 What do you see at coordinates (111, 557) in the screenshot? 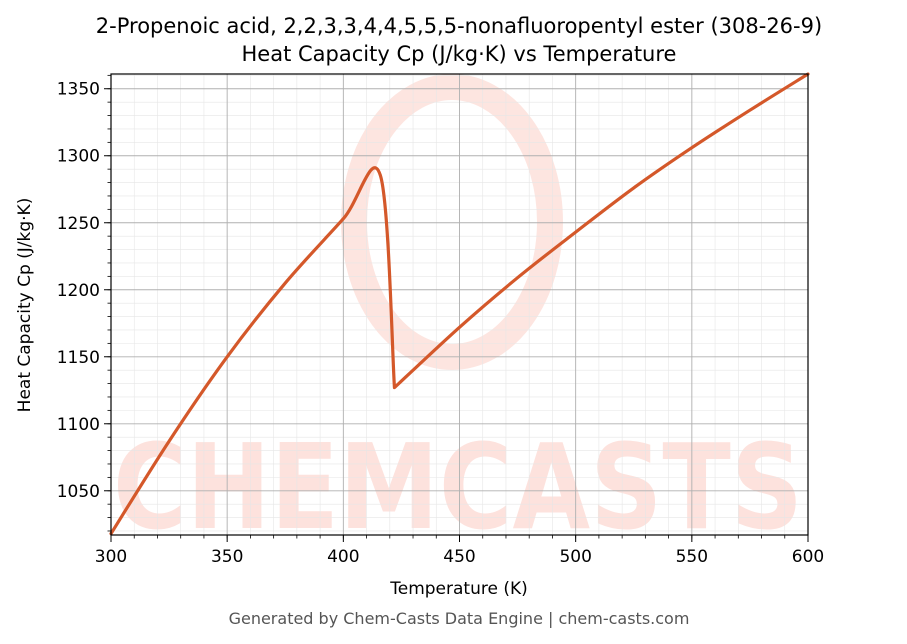
I see `x-tick-label: 300` at bounding box center [111, 557].